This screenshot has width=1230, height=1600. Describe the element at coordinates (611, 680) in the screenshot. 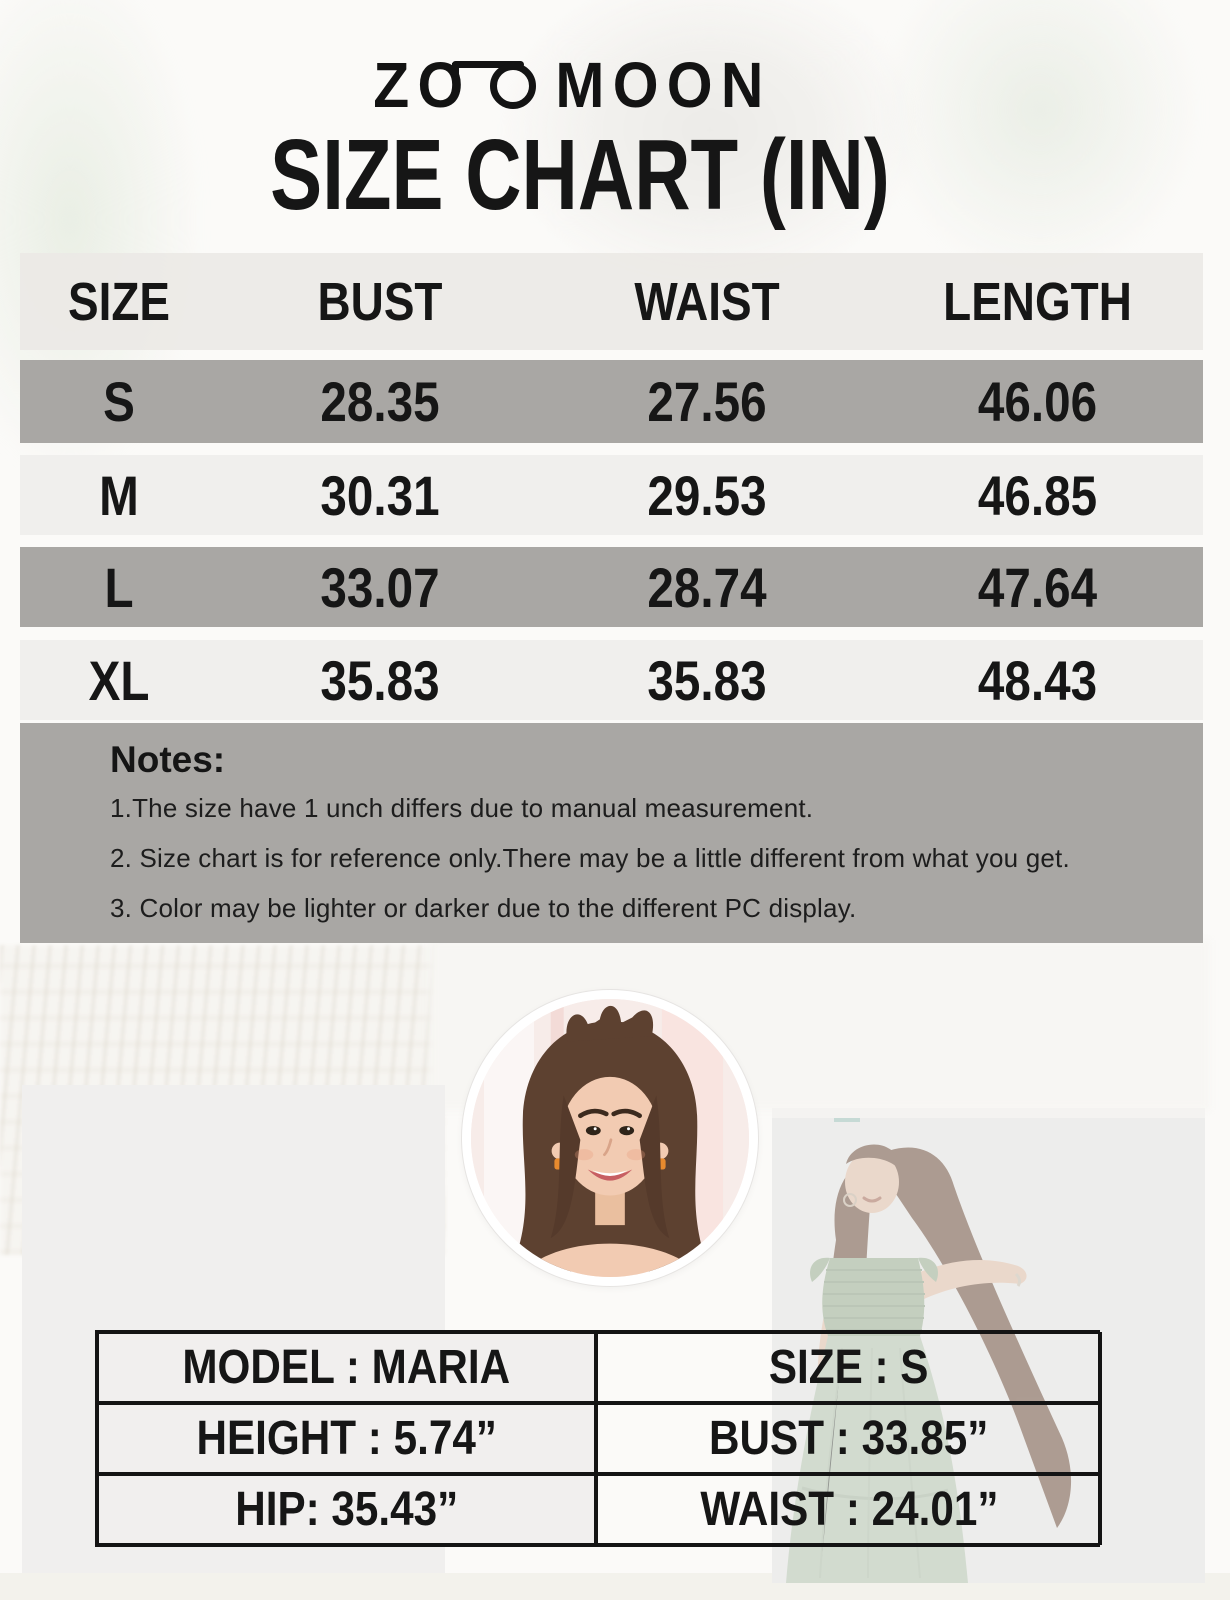

I see `table-row-size-xl: XL 35.83 35.83 48.43` at that location.